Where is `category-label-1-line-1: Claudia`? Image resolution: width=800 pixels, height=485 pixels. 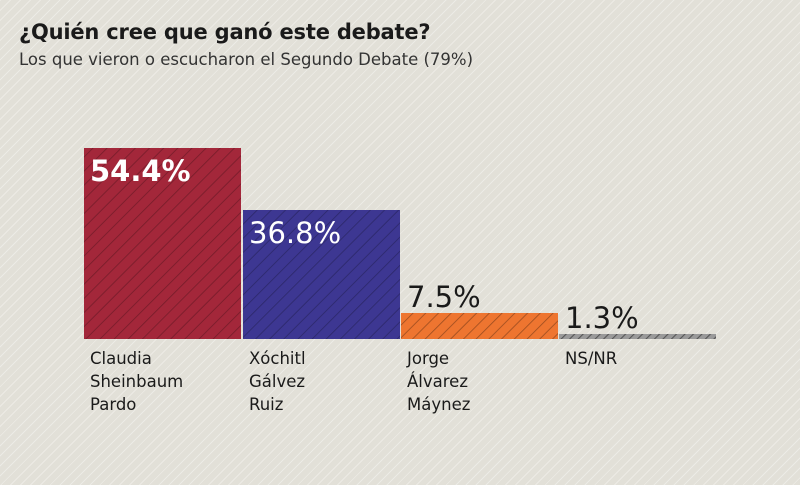
category-label-1-line-1: Claudia is located at coordinates (121, 358).